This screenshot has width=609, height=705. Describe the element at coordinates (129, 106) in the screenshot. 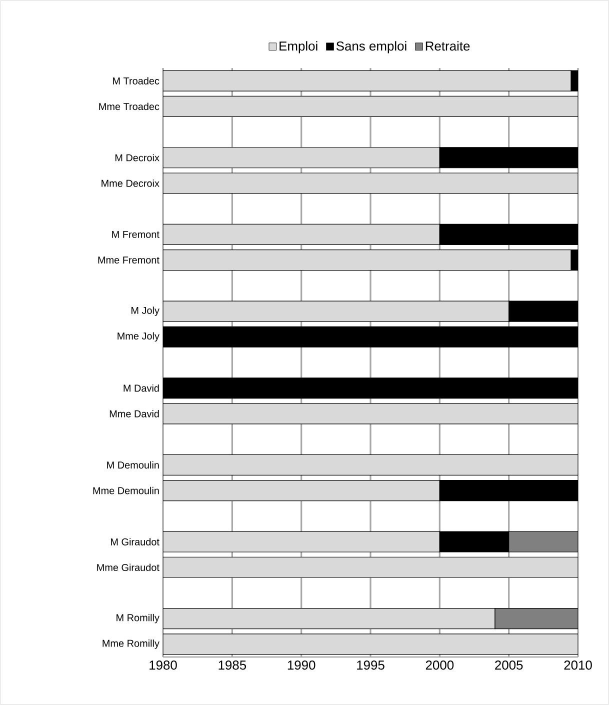

I see `y-tick-label: Mme Troadec` at that location.